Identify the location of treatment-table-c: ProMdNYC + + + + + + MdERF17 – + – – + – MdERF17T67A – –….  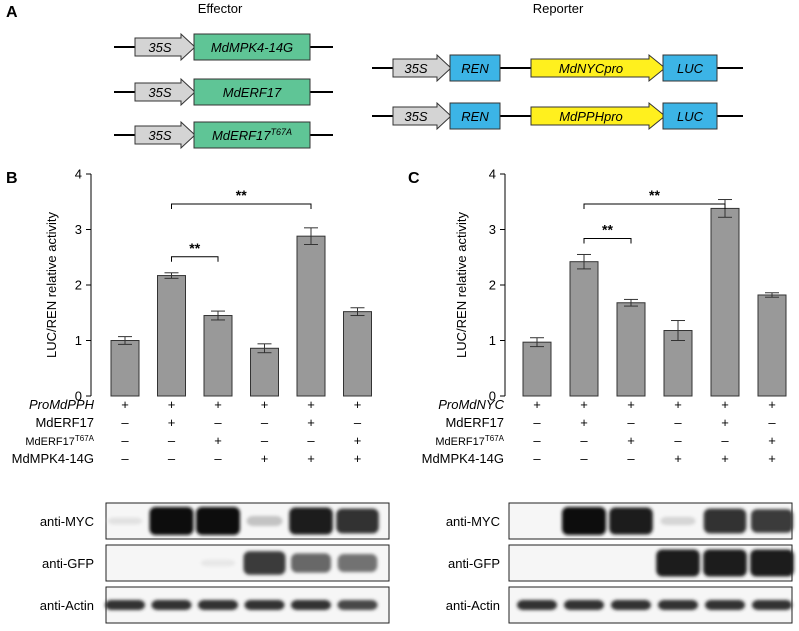
(599, 431).